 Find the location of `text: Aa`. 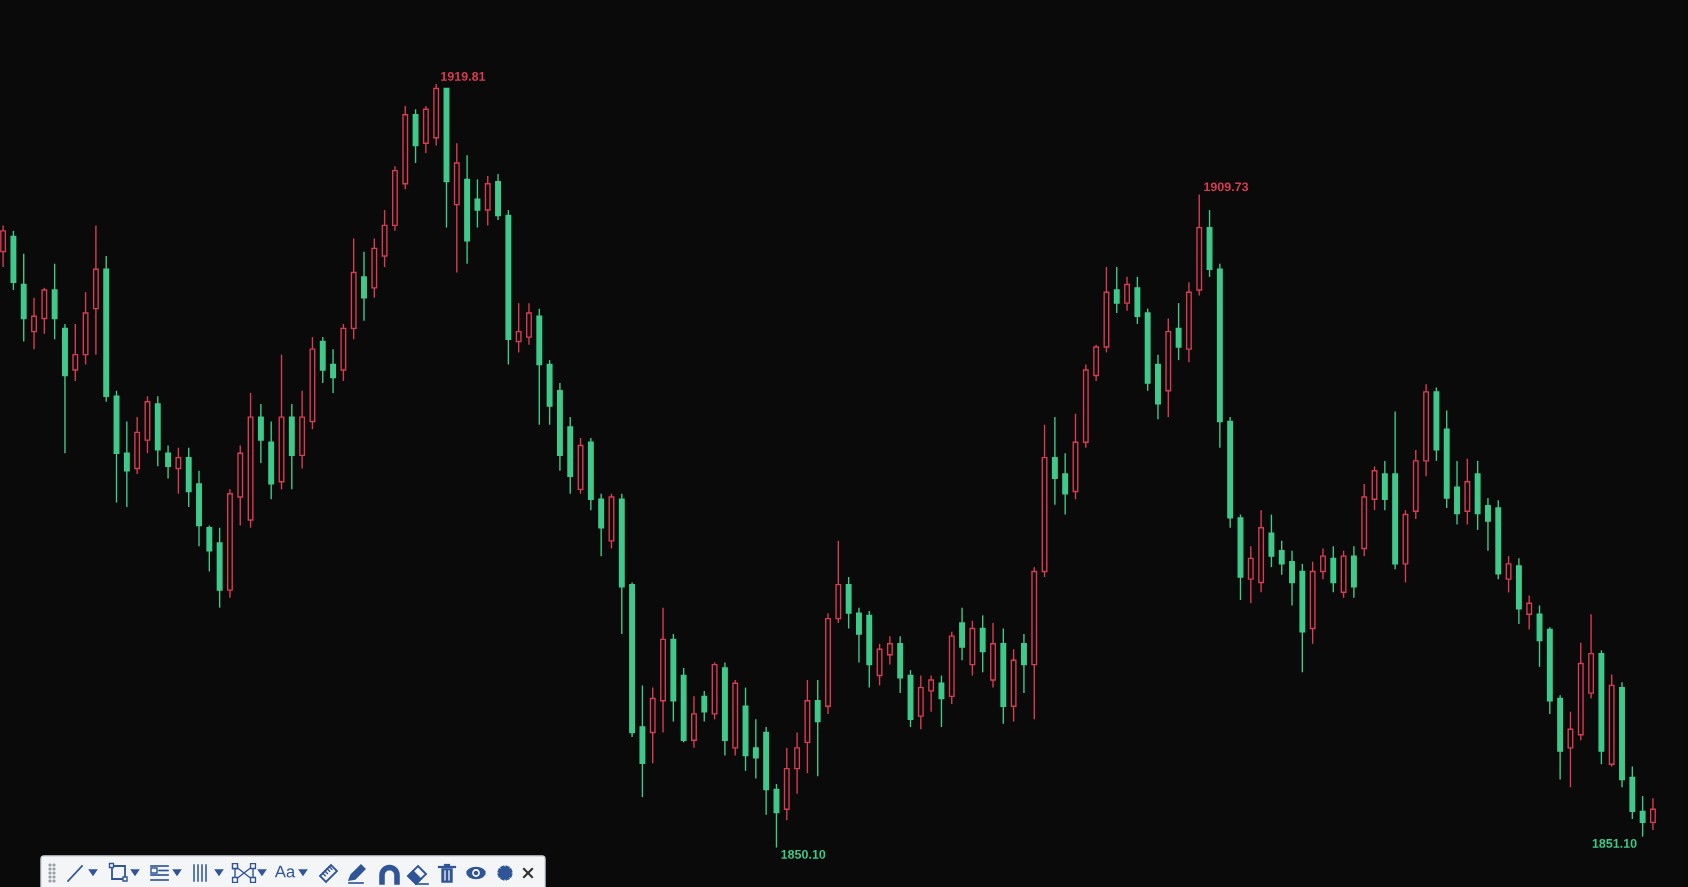

text: Aa is located at coordinates (285, 871).